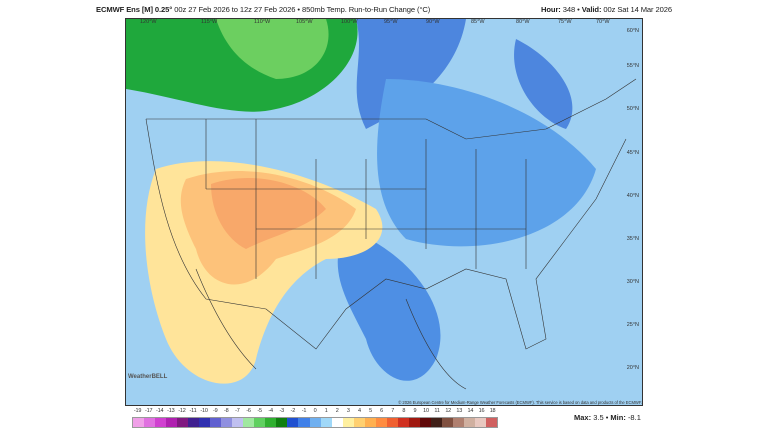 Image resolution: width=768 pixels, height=432 pixels. What do you see at coordinates (632, 239) in the screenshot?
I see `lat-label: 35°N` at bounding box center [632, 239].